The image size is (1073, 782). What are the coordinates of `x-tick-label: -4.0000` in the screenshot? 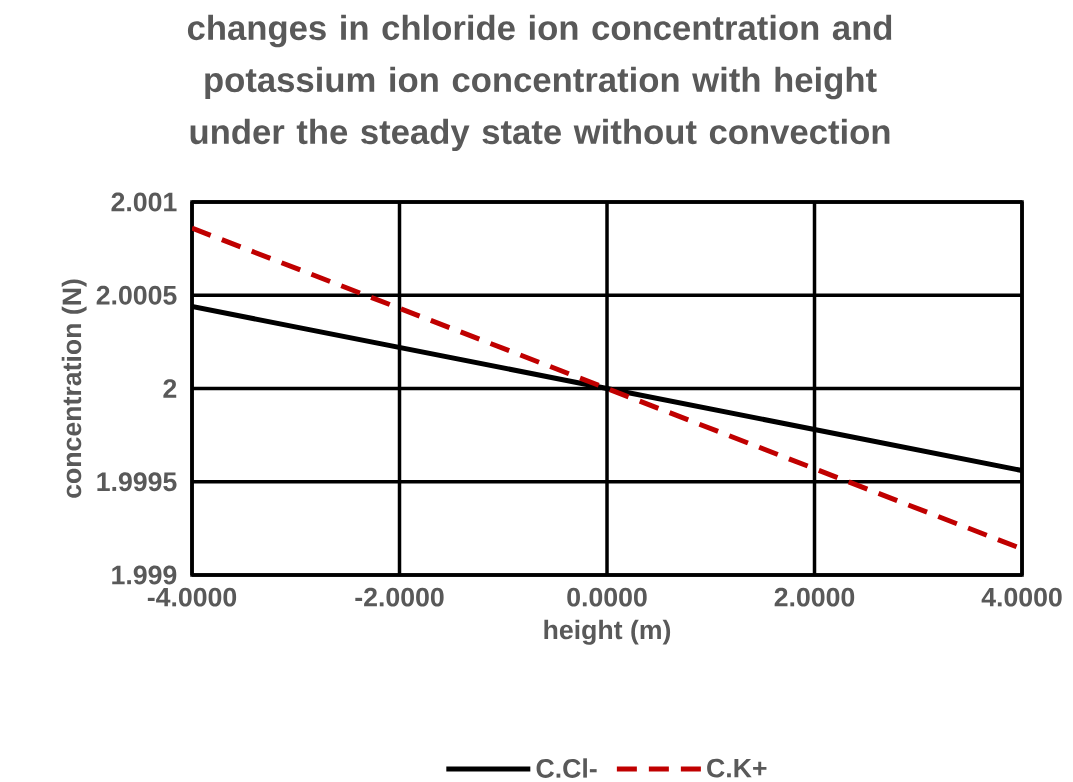 It's located at (192, 597).